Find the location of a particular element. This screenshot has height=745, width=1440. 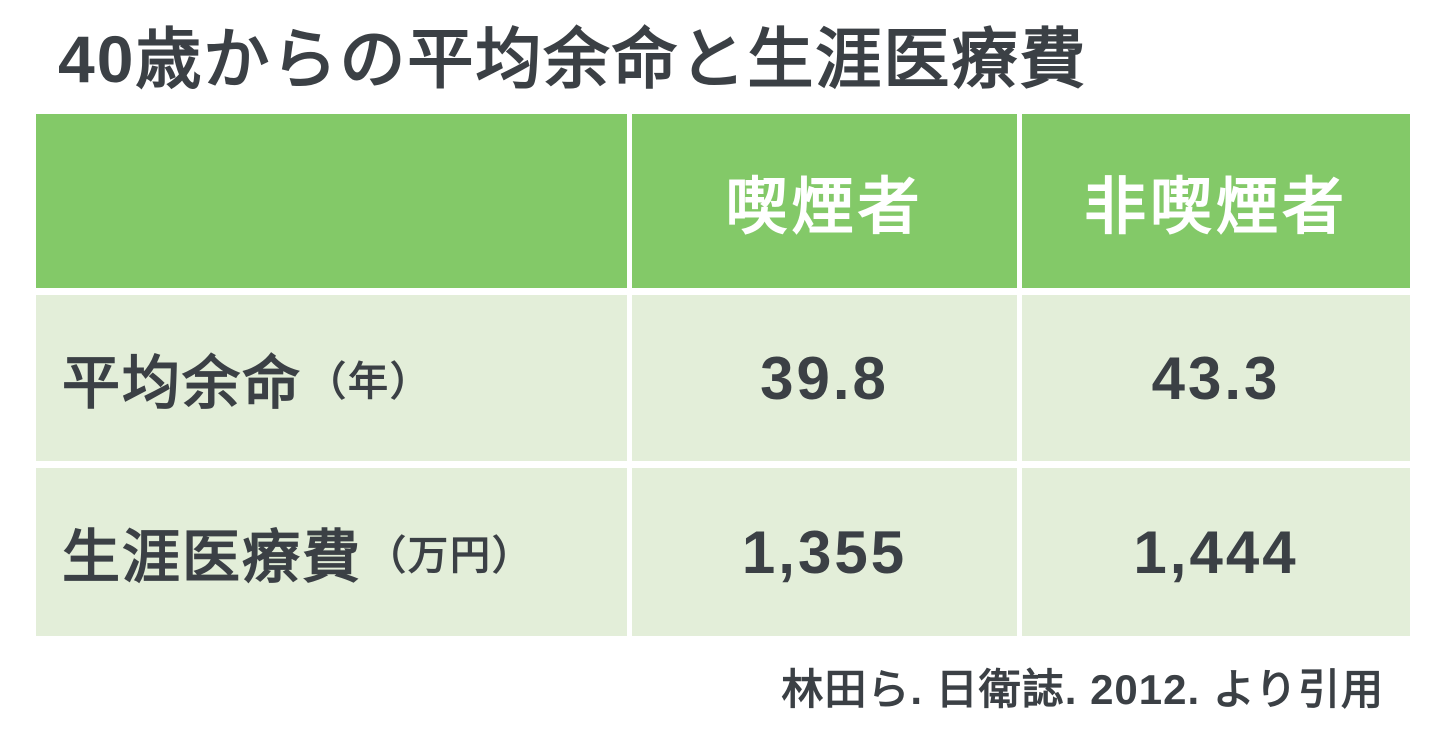

source-citation: 林田ら. 日衛誌. 2012. より引用 is located at coordinates (1082, 689).